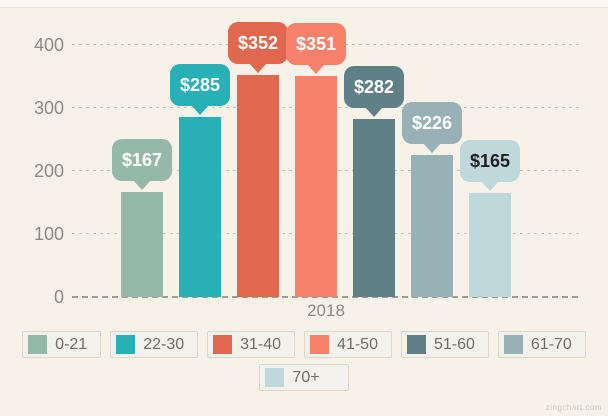 This screenshot has height=416, width=608. Describe the element at coordinates (374, 87) in the screenshot. I see `value-label: $282` at that location.